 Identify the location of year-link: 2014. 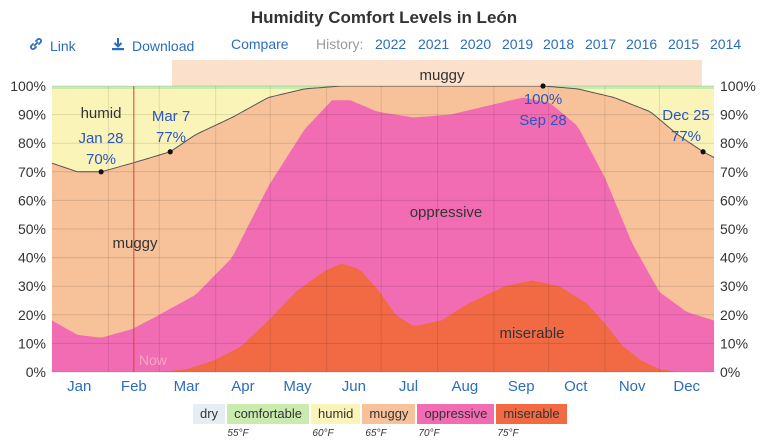
(726, 44).